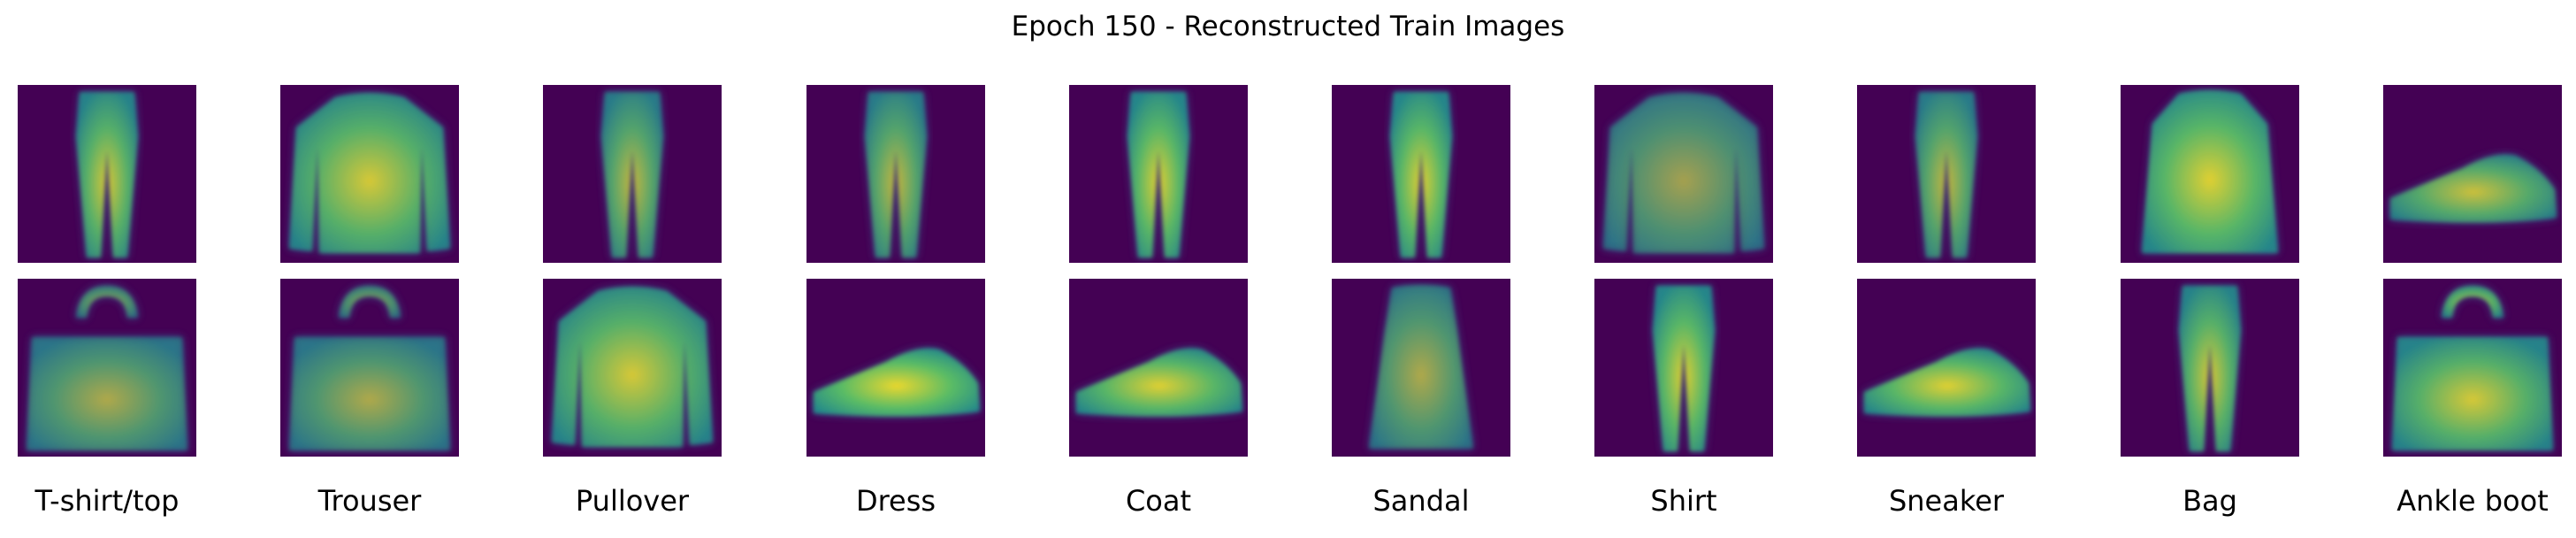 Image resolution: width=2576 pixels, height=538 pixels. I want to click on column-label-1: T-shirt/top, so click(107, 501).